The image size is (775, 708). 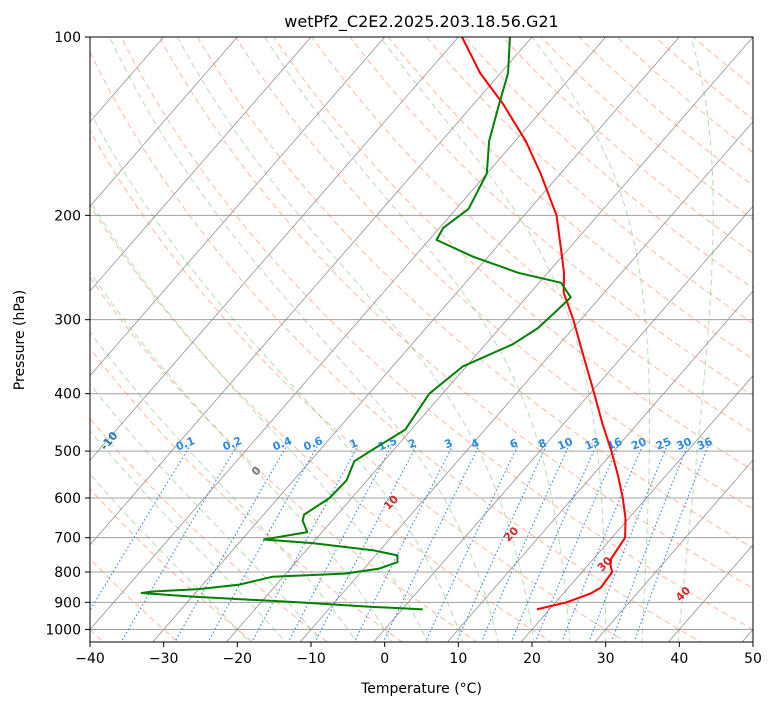 I want to click on dry-adiabat-label: -20, so click(x=22, y=406).